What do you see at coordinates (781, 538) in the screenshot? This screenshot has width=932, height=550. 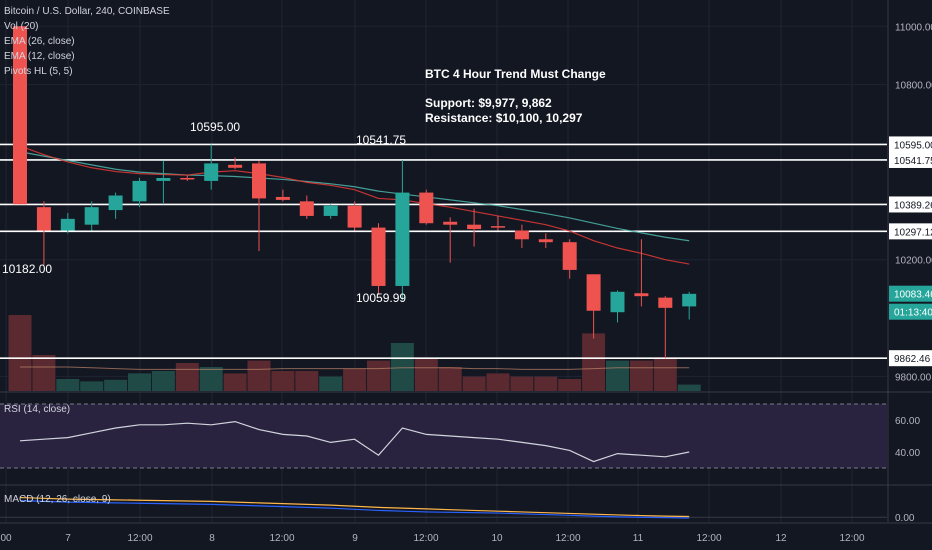 I see `time-tick-label: 12` at bounding box center [781, 538].